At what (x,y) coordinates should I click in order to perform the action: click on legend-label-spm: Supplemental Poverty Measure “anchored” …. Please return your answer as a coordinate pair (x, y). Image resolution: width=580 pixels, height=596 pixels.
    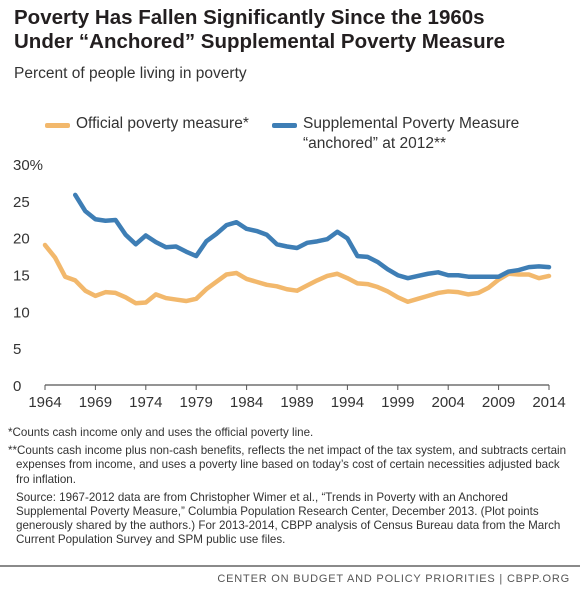
    Looking at the image, I should click on (411, 134).